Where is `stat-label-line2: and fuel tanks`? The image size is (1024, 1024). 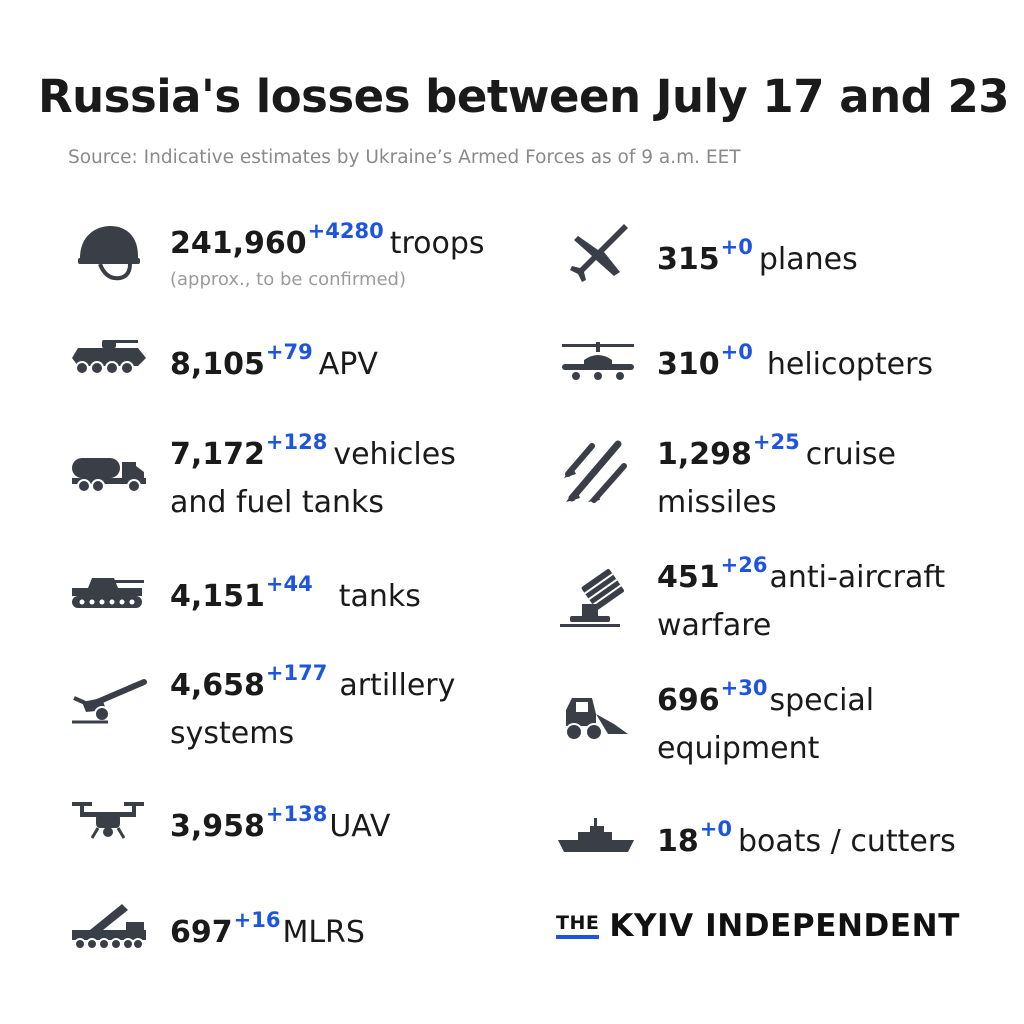 stat-label-line2: and fuel tanks is located at coordinates (277, 502).